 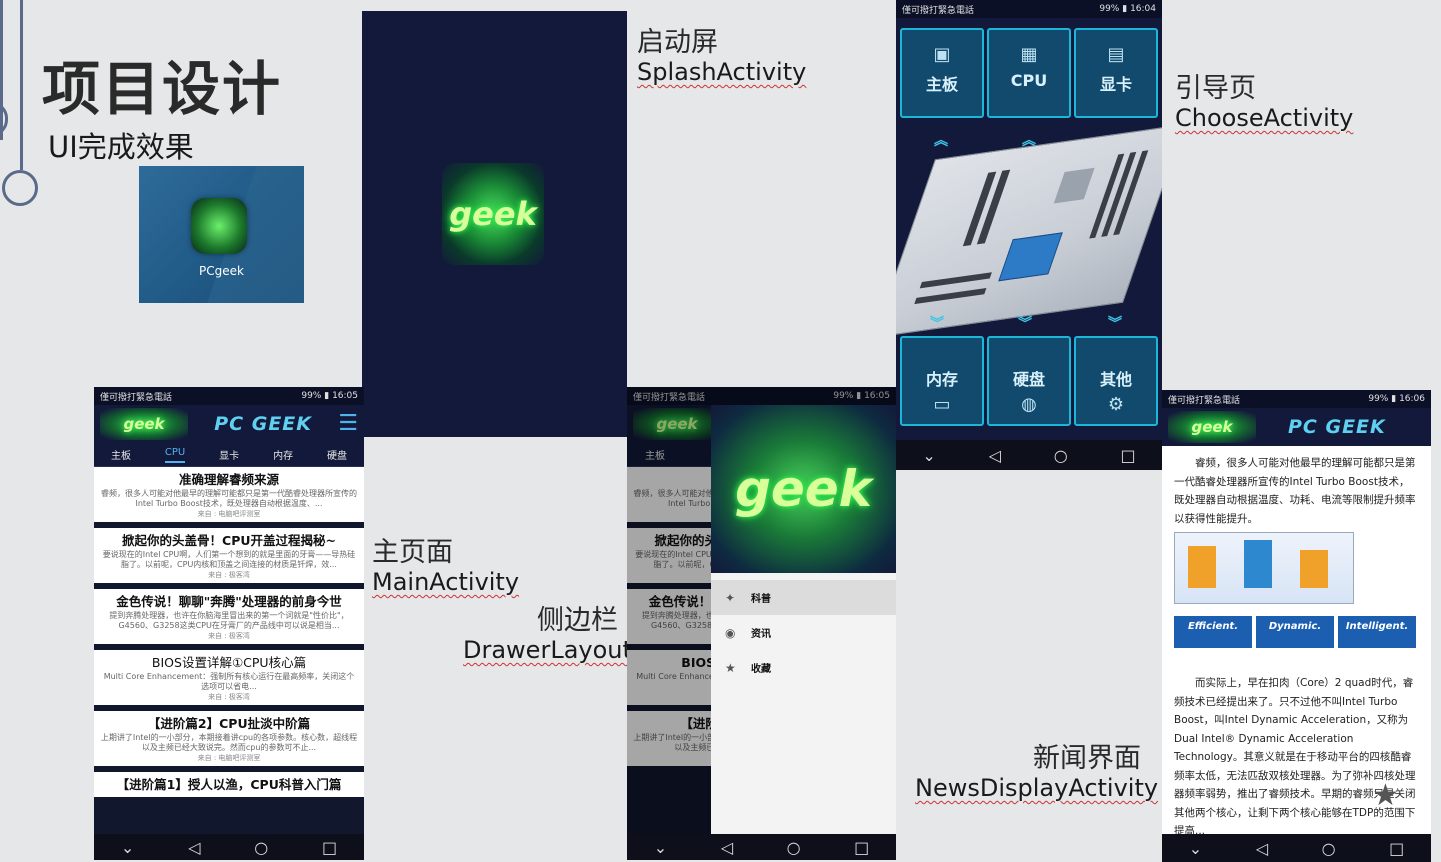 What do you see at coordinates (221, 271) in the screenshot?
I see `app-icon-label: PCgeek` at bounding box center [221, 271].